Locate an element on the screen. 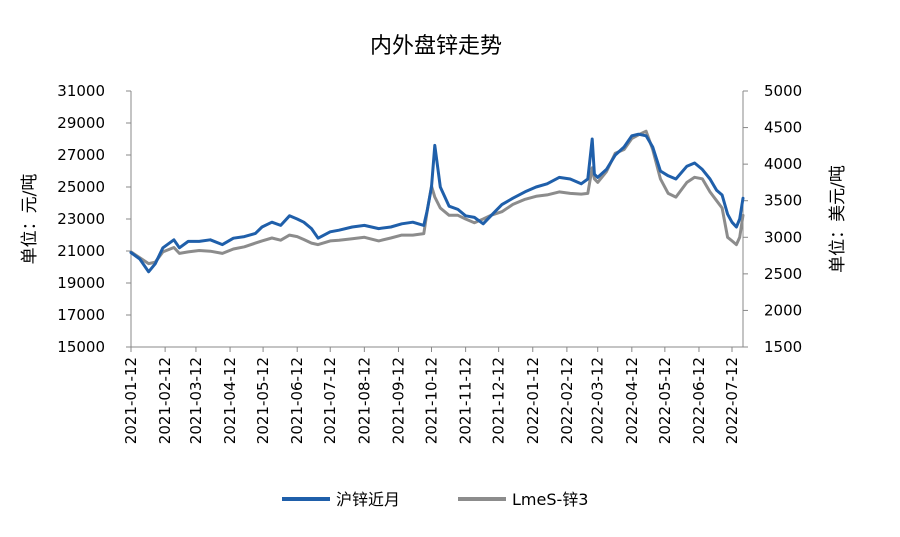 Image resolution: width=900 pixels, height=537 pixels. x-tick-label: 2021-12-12 is located at coordinates (499, 400).